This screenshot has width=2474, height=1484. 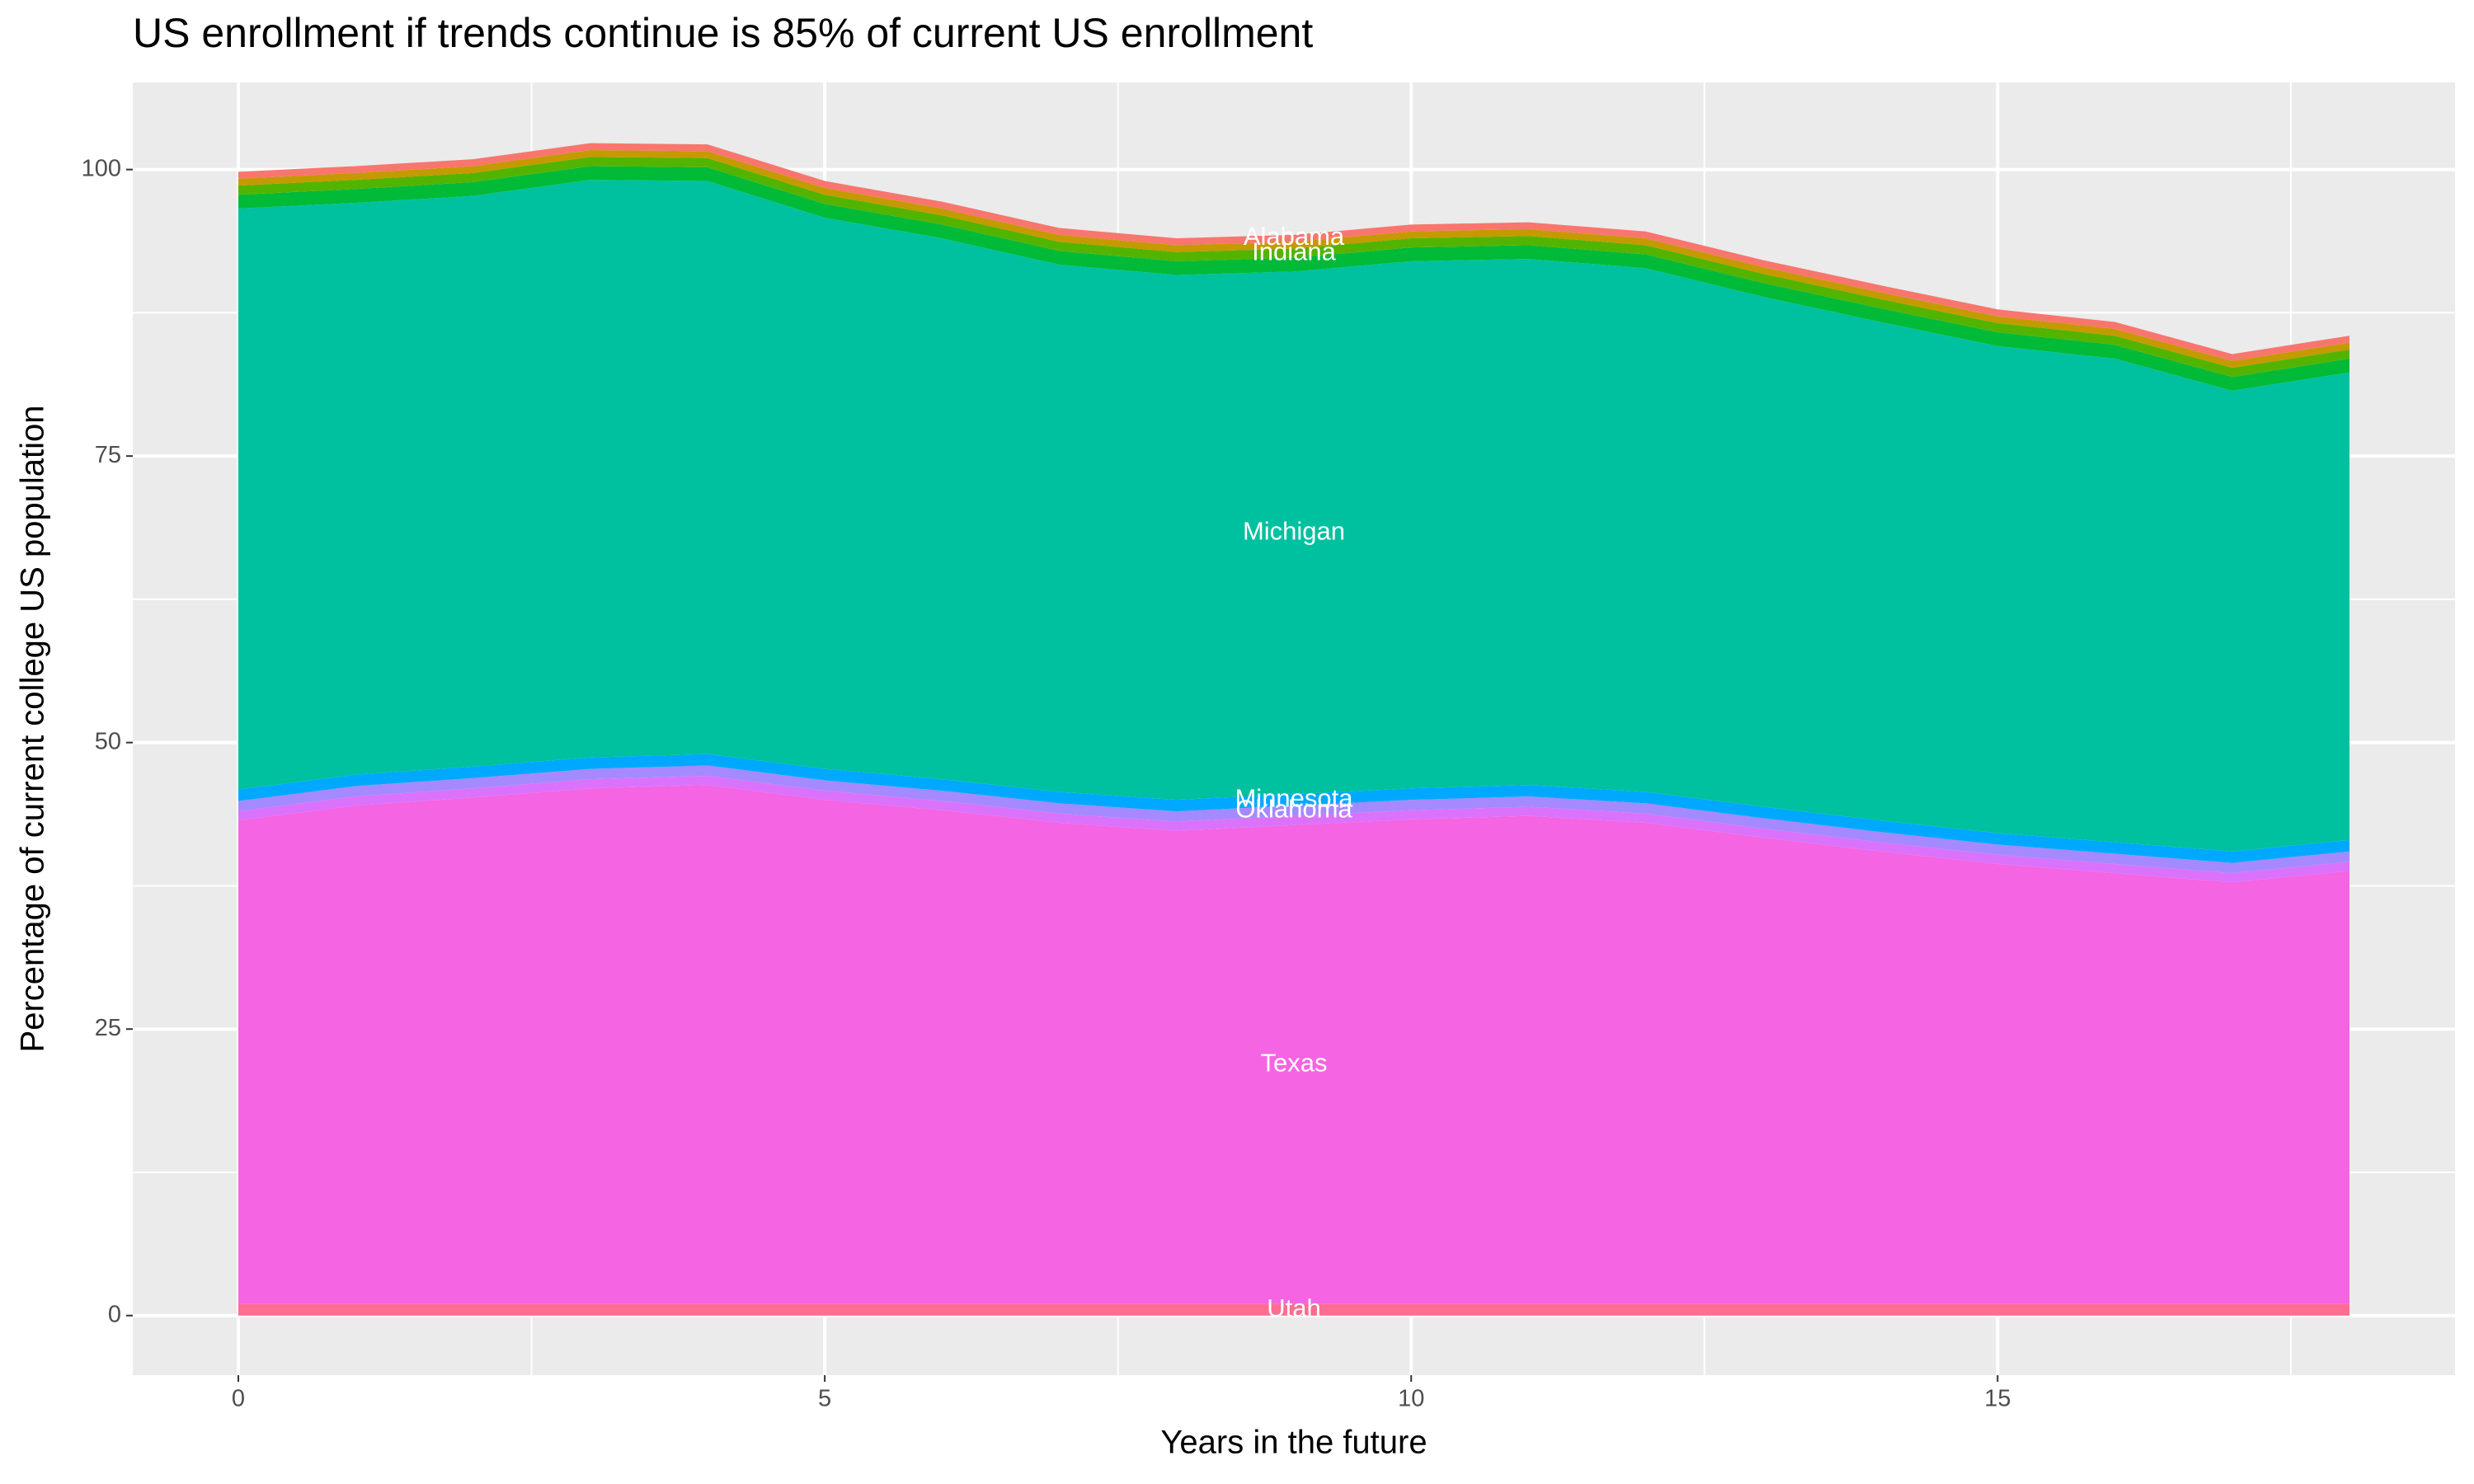 I want to click on x-tick-label: 0, so click(x=238, y=1399).